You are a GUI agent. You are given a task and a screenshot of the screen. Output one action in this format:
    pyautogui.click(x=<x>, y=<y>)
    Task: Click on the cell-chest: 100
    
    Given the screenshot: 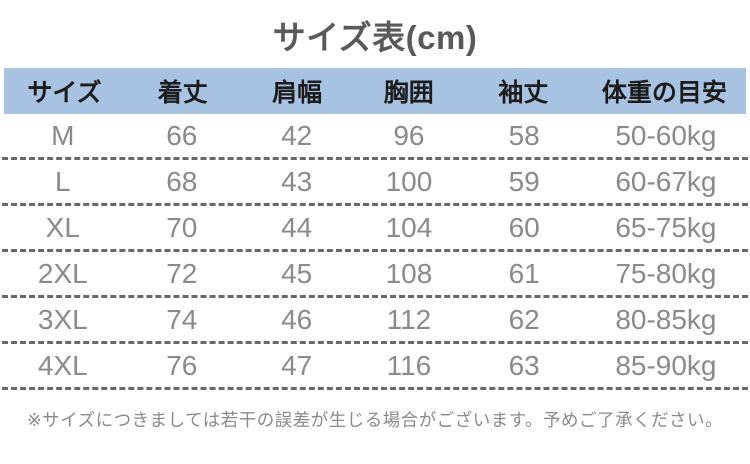 What is the action you would take?
    pyautogui.click(x=409, y=181)
    